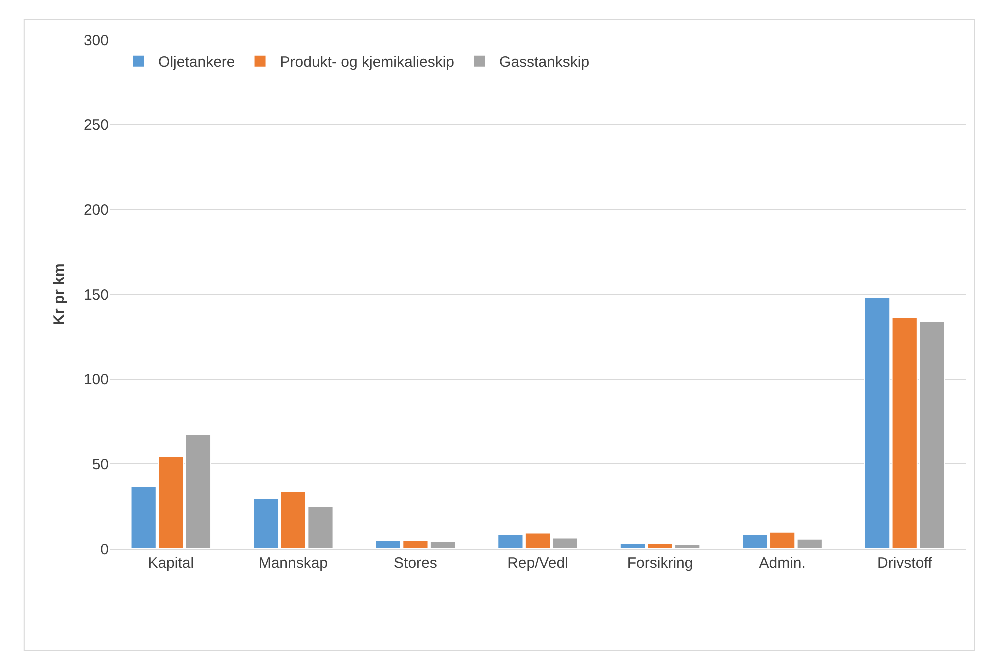 The image size is (981, 654). I want to click on legend-label: Oljetankere, so click(197, 63).